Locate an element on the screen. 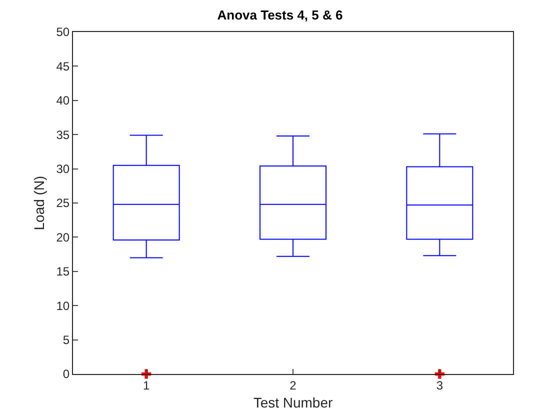 The height and width of the screenshot is (420, 560). y-tick-label: 50 is located at coordinates (63, 32).